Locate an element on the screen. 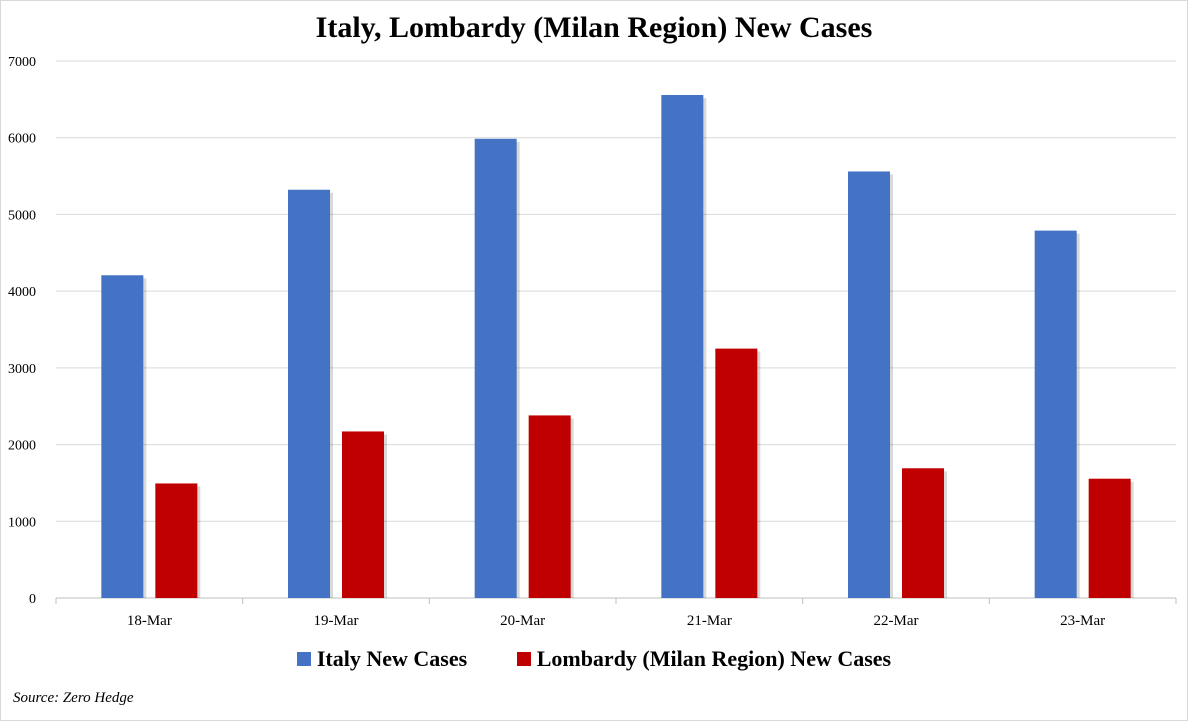 The width and height of the screenshot is (1188, 722). legend-item-lombardy: Lombardy (Milan Region) New Cases is located at coordinates (704, 659).